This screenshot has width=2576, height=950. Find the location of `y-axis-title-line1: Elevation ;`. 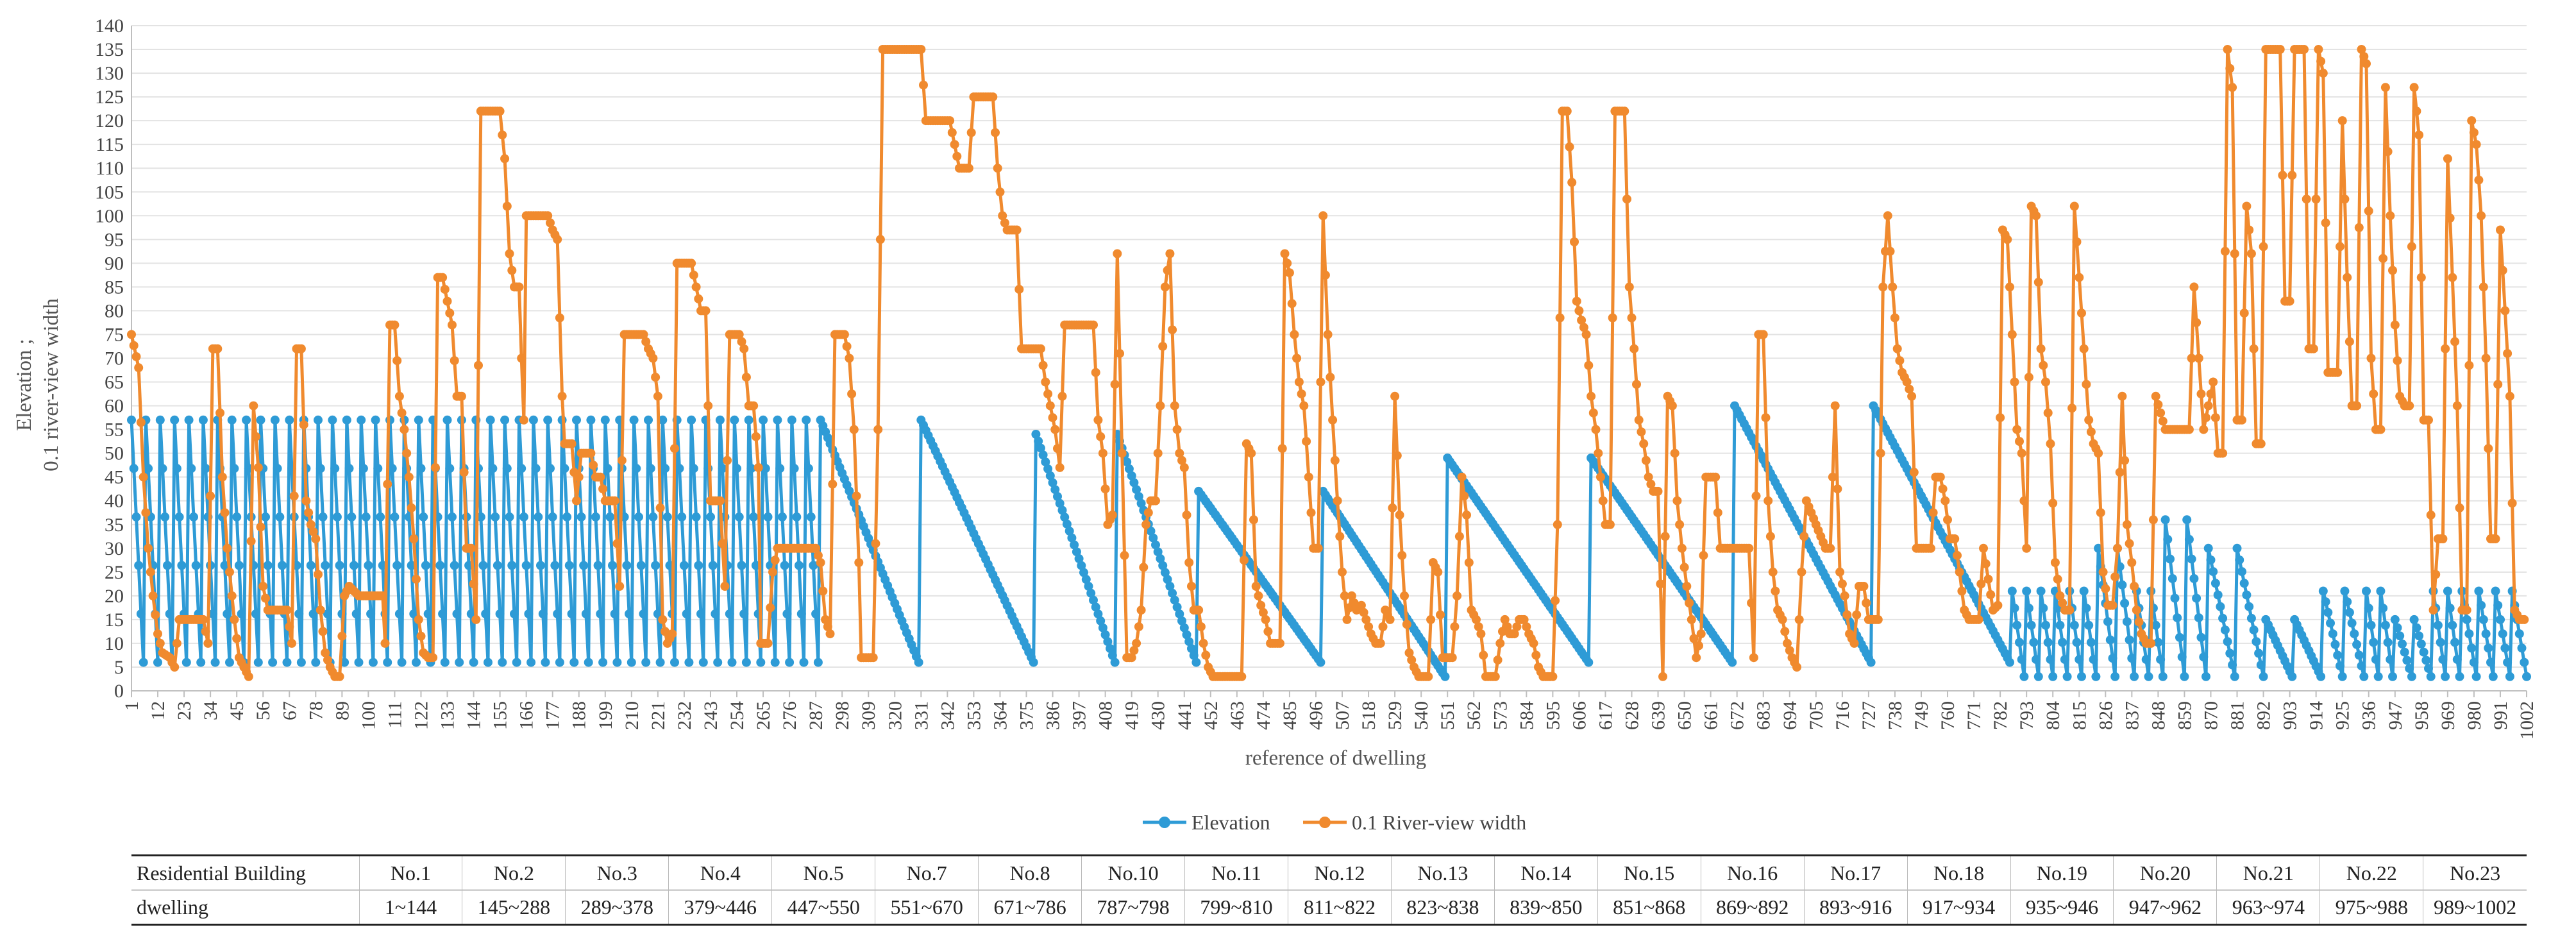

y-axis-title-line1: Elevation ; is located at coordinates (24, 385).